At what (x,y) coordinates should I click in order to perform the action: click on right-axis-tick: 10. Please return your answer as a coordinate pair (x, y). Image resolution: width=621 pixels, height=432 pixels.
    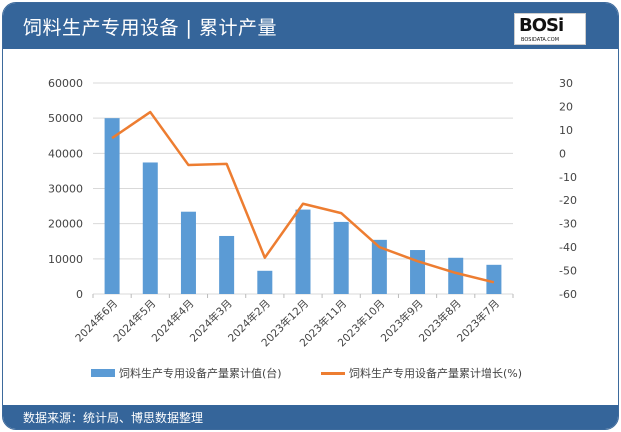
    Looking at the image, I should click on (566, 130).